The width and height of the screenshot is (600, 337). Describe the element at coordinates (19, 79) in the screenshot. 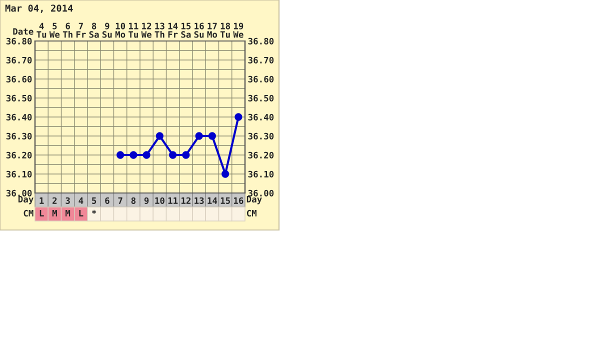

I see `y-tick-label: 36.60` at that location.